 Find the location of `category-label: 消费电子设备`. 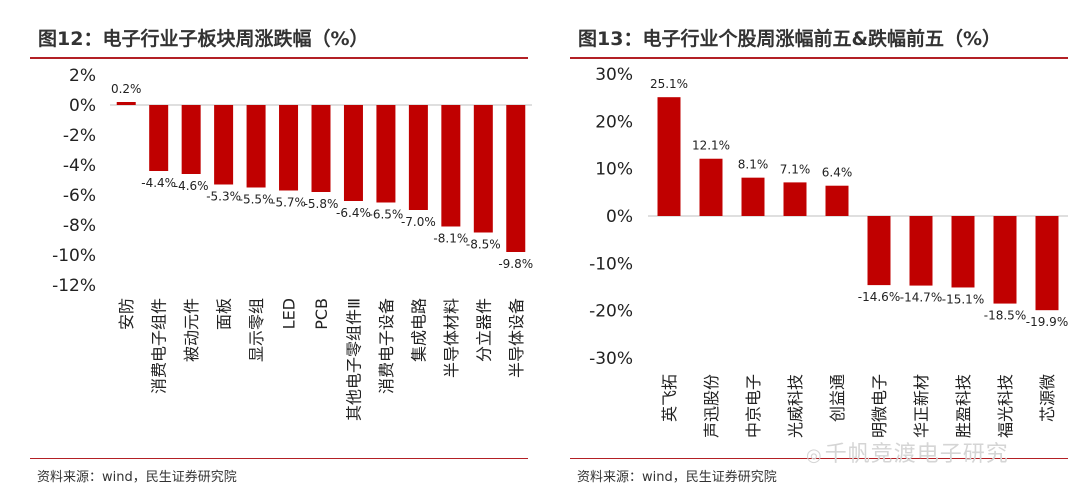

category-label: 消费电子设备 is located at coordinates (386, 346).